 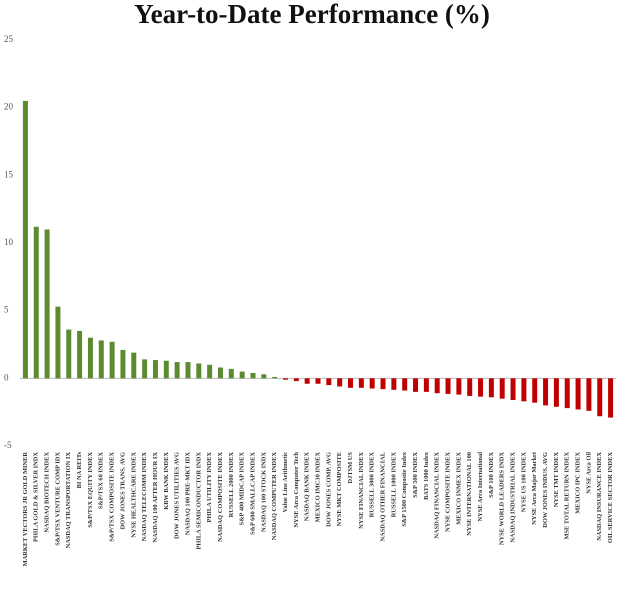 I want to click on x-tick-label: DOW JONES INDUS. AVG, so click(x=545, y=490).